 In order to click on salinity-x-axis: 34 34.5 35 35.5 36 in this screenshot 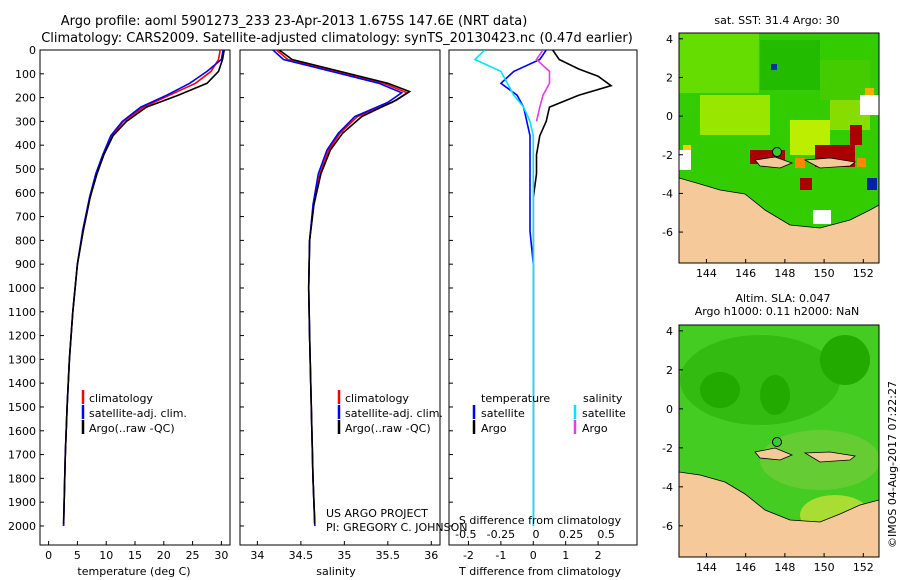, I will do `click(344, 551)`.